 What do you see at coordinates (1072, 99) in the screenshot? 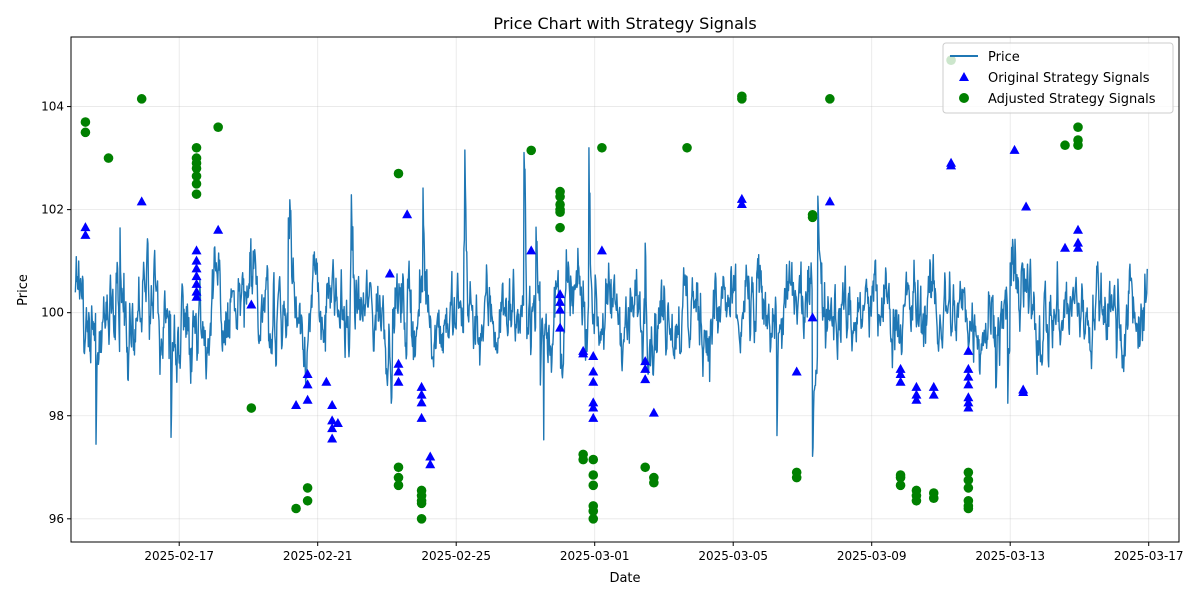
I see `legend-adjusted-label: Adjusted Strategy Signals` at bounding box center [1072, 99].